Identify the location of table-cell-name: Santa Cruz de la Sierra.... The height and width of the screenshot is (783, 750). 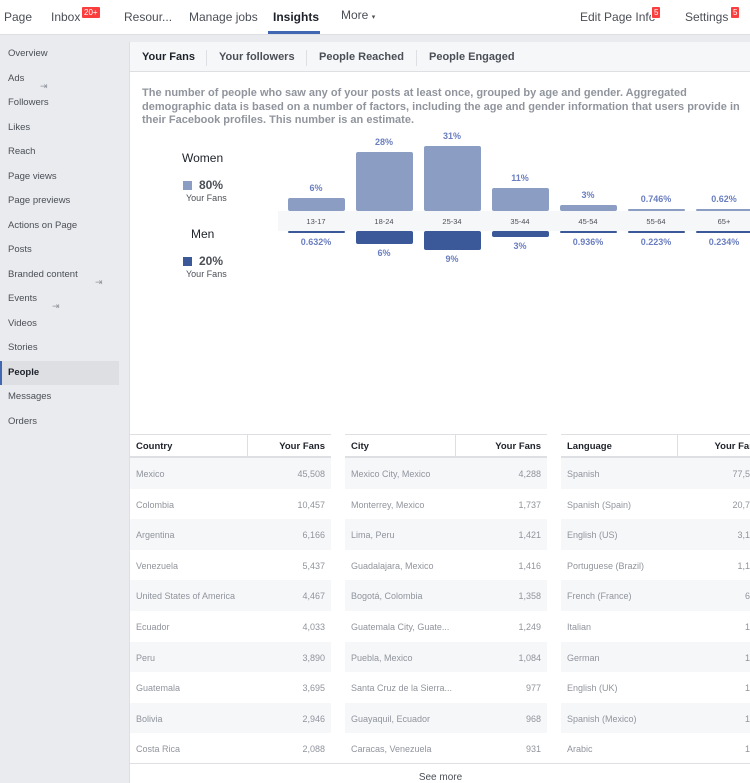
(402, 688).